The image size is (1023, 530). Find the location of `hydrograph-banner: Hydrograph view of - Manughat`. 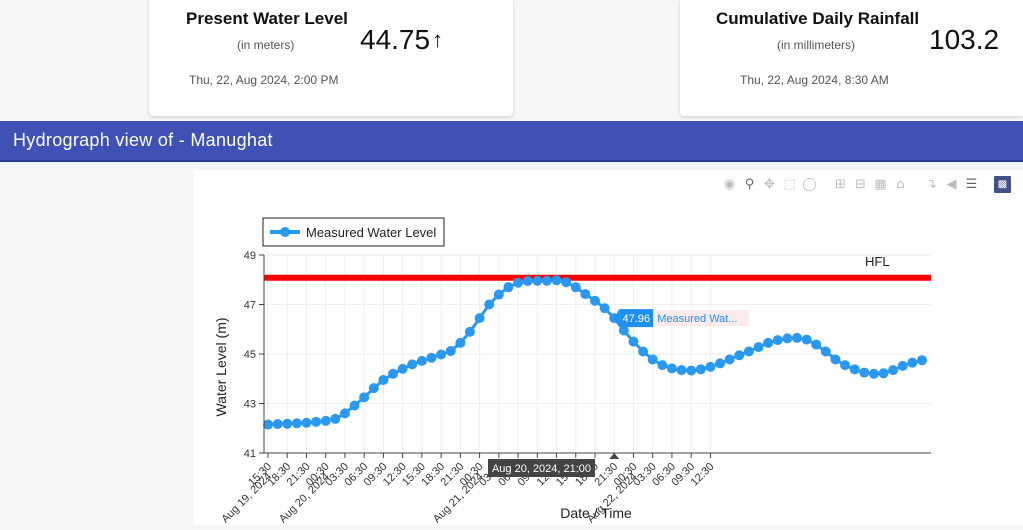

hydrograph-banner: Hydrograph view of - Manughat is located at coordinates (511, 141).